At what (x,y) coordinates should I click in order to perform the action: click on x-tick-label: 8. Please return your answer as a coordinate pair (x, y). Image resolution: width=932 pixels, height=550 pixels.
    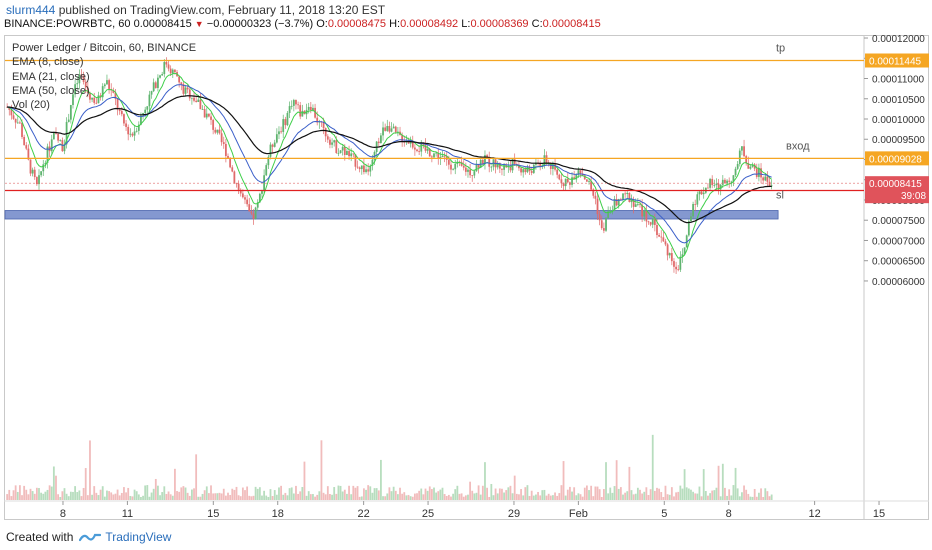
    Looking at the image, I should click on (63, 514).